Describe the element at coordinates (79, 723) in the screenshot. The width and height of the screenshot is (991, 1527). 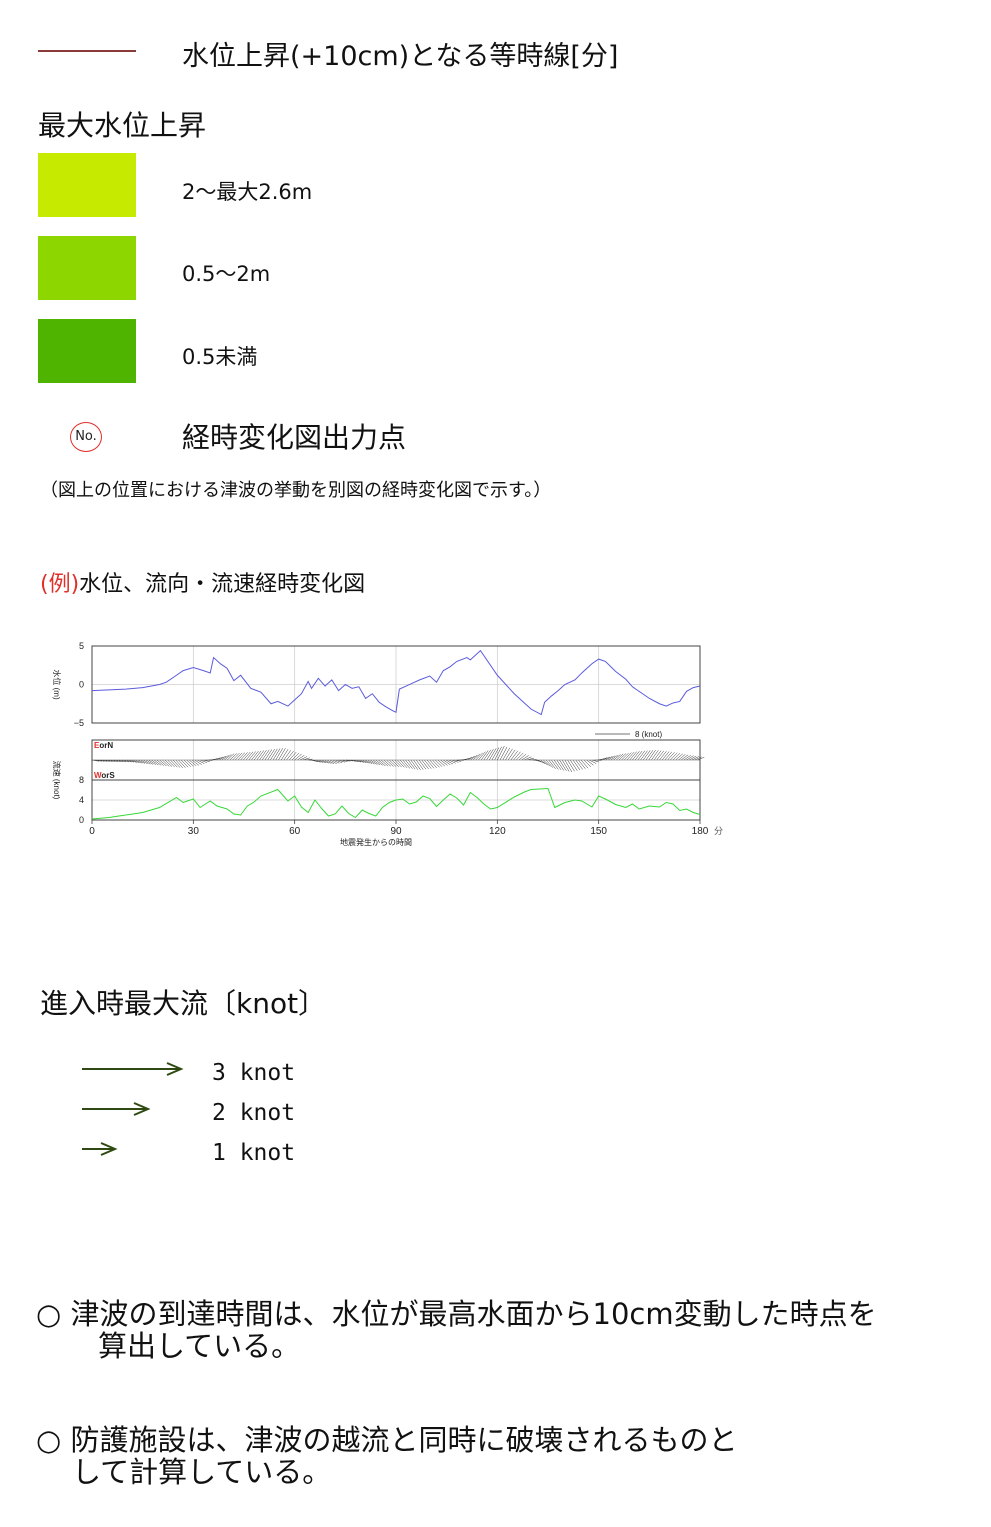
I see `y-tick-label: −5` at that location.